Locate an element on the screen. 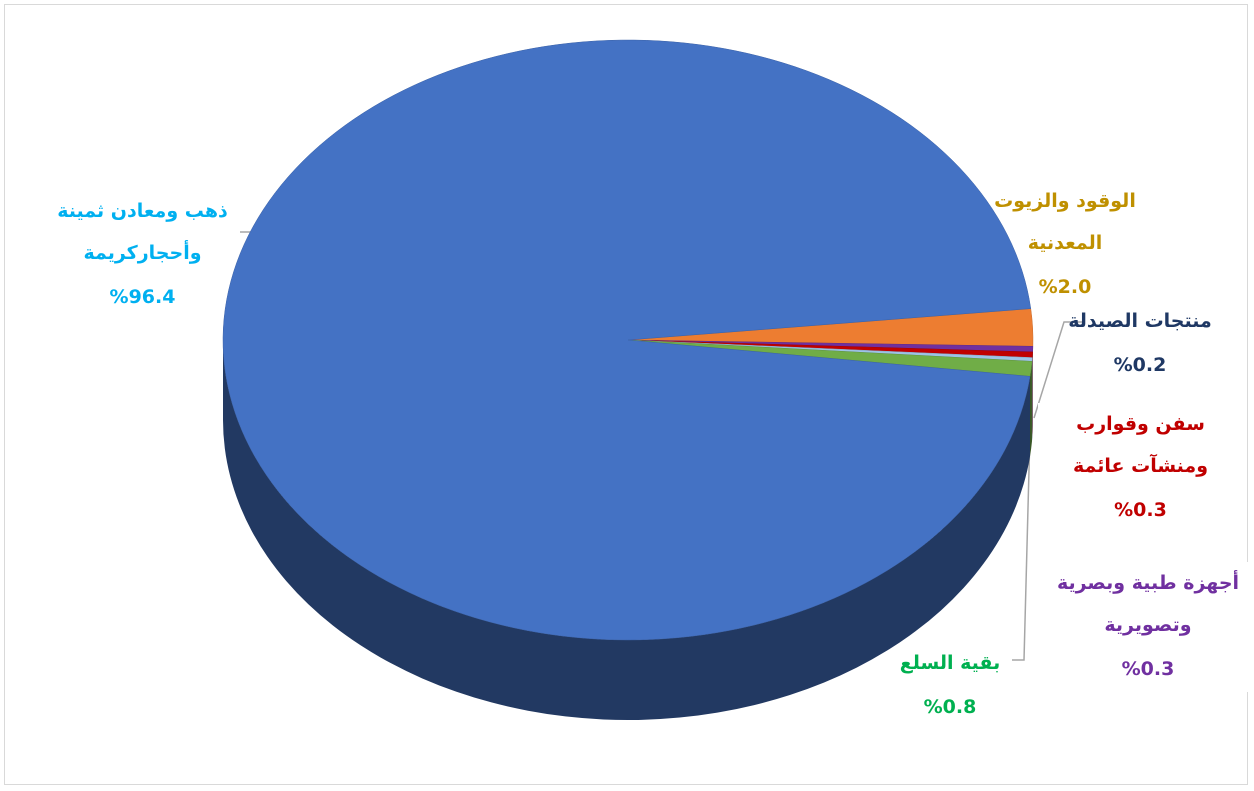 The width and height of the screenshot is (1254, 791). slice-side is located at coordinates (1031, 409).